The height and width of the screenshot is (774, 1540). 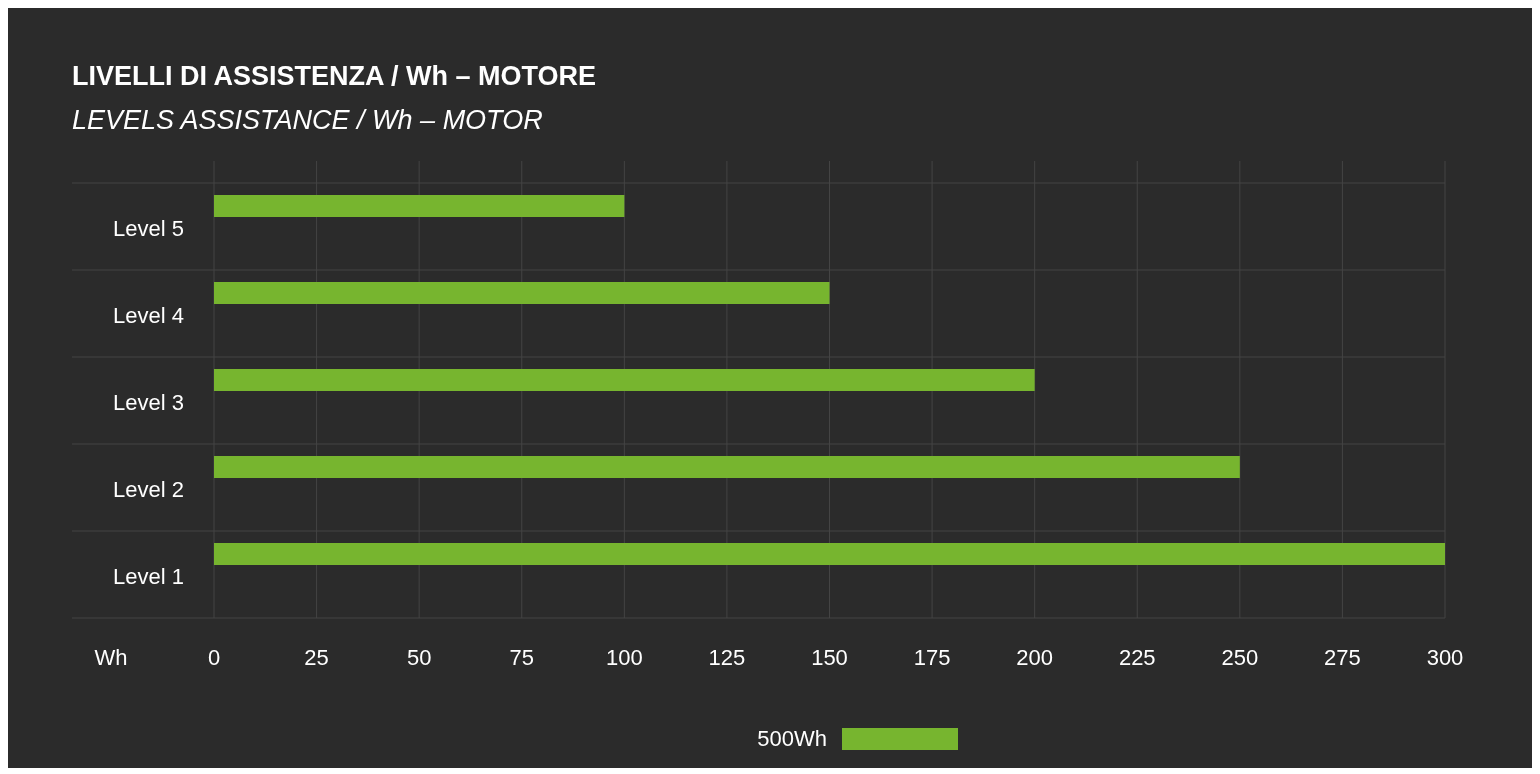 I want to click on y-tick-label: Level 1, so click(x=148, y=576).